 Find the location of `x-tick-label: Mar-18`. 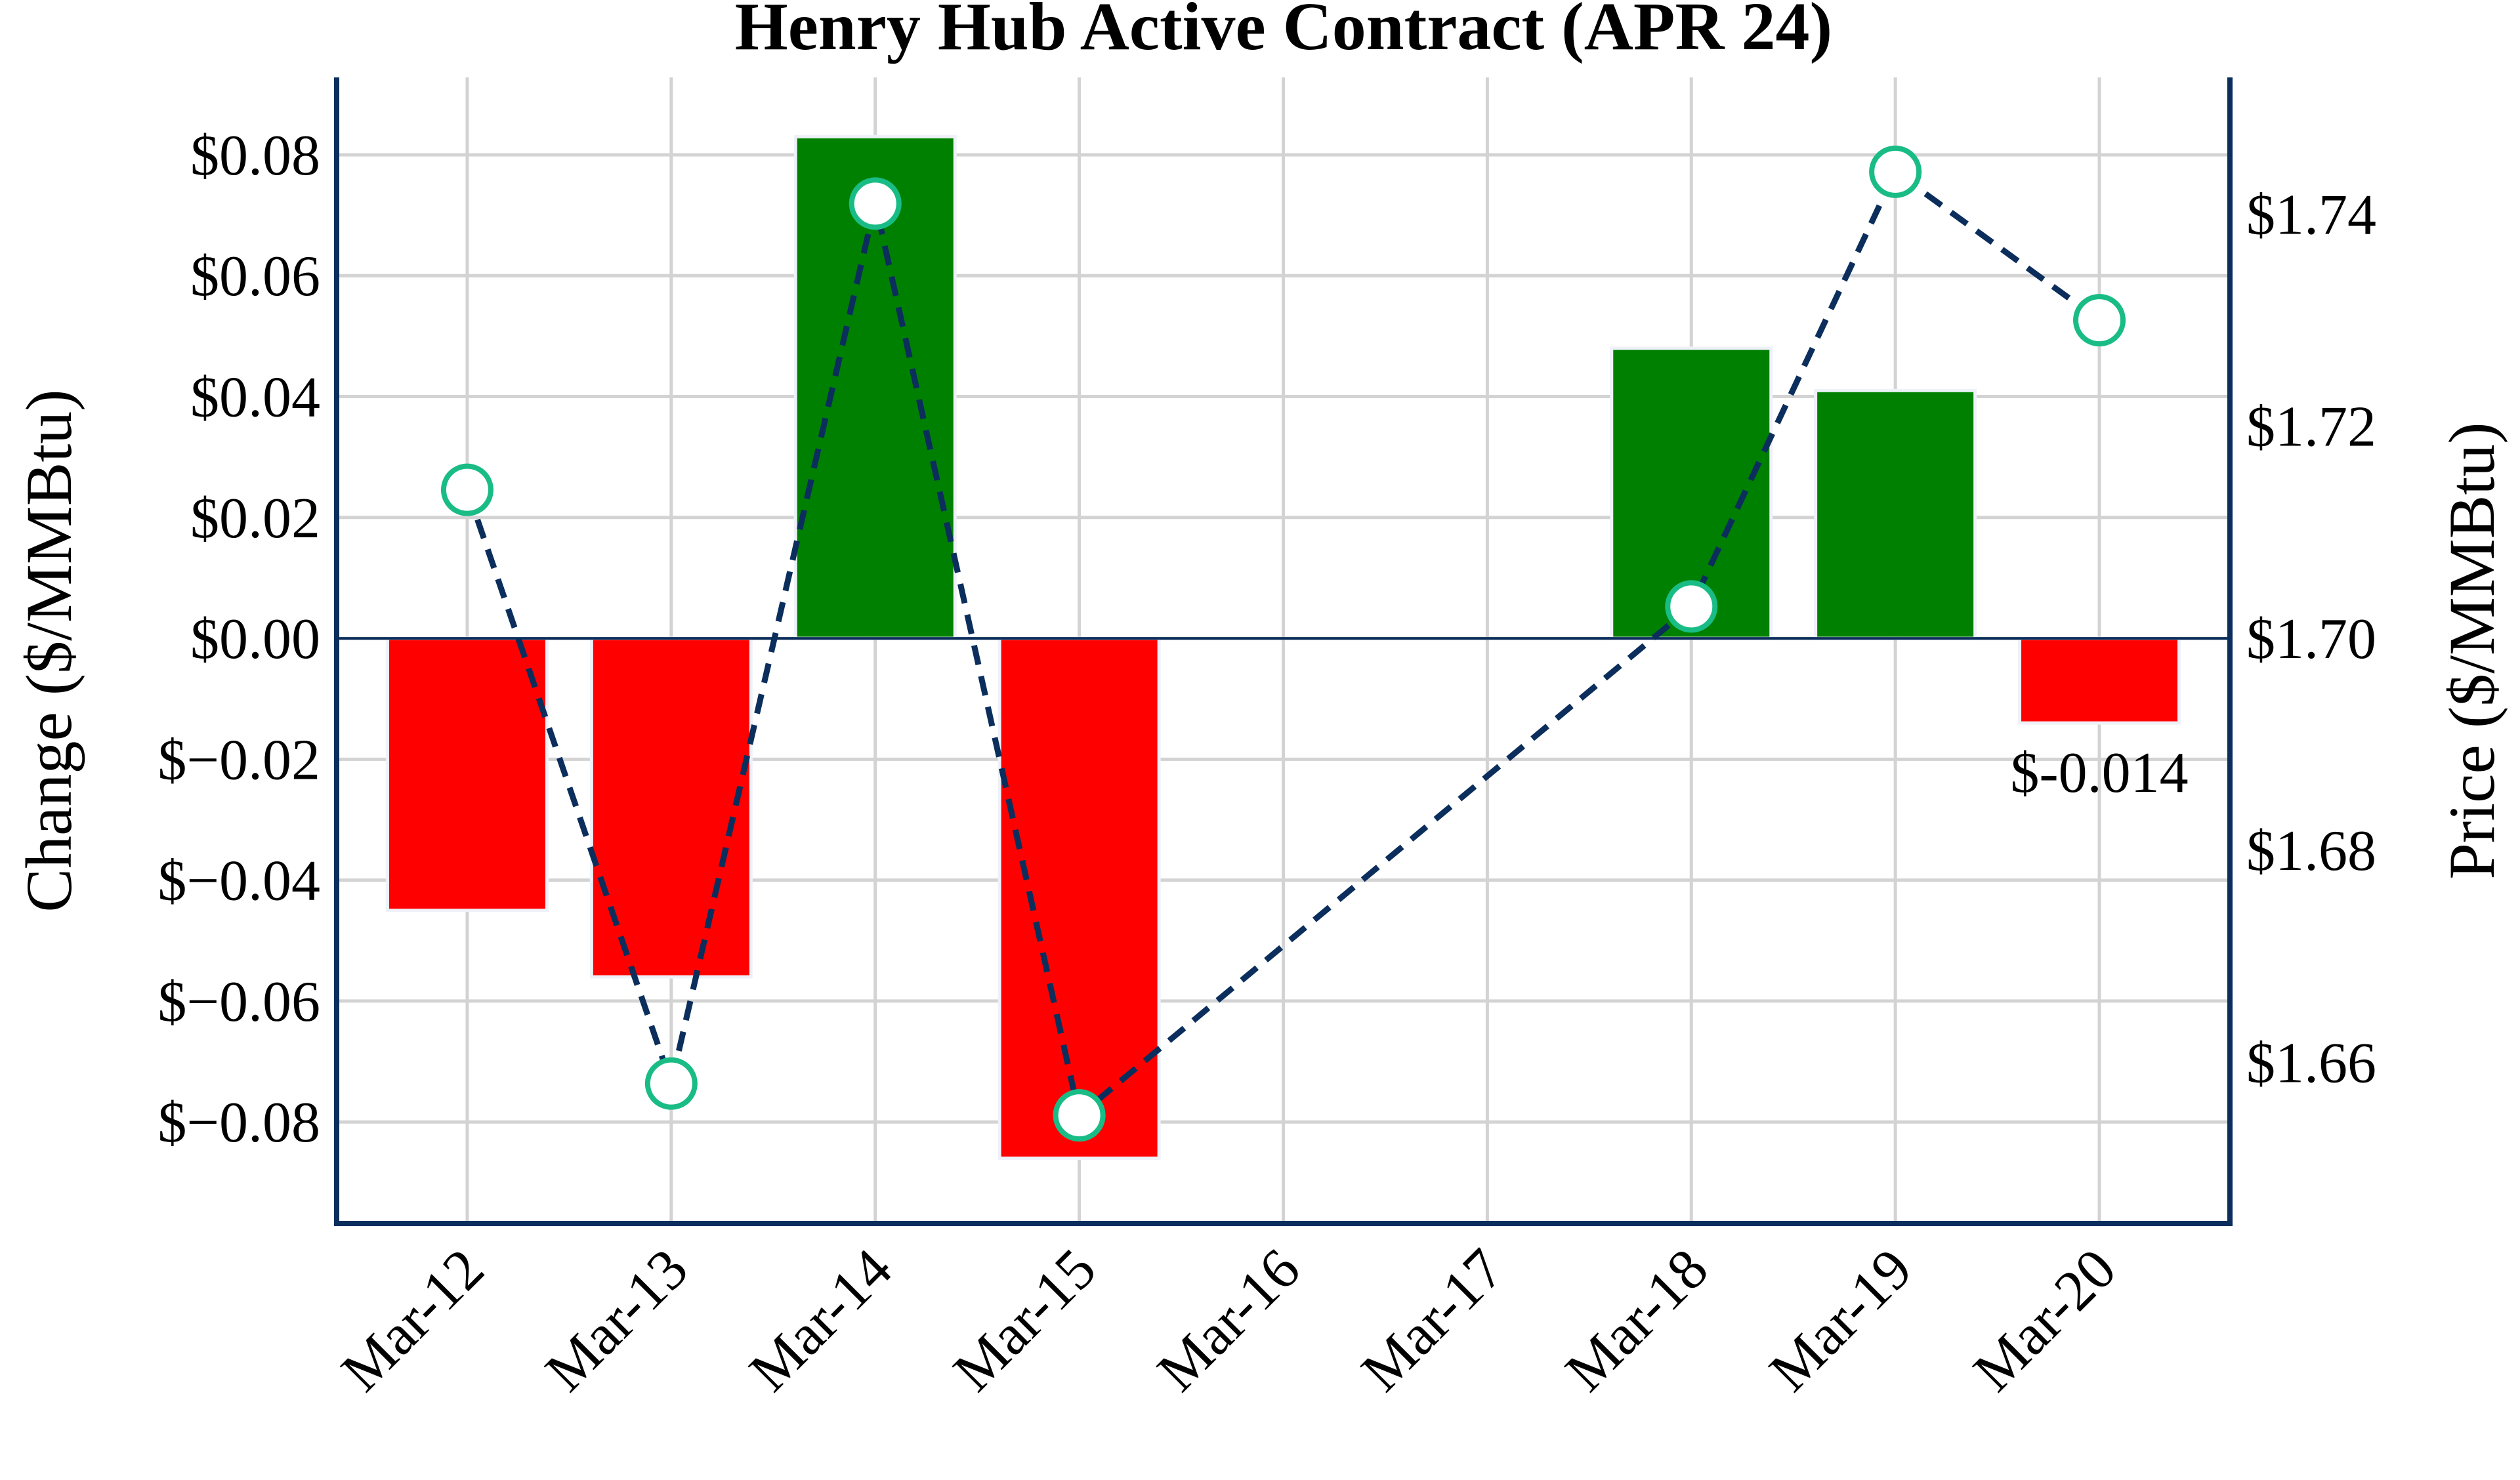

x-tick-label: Mar-18 is located at coordinates (1636, 1320).